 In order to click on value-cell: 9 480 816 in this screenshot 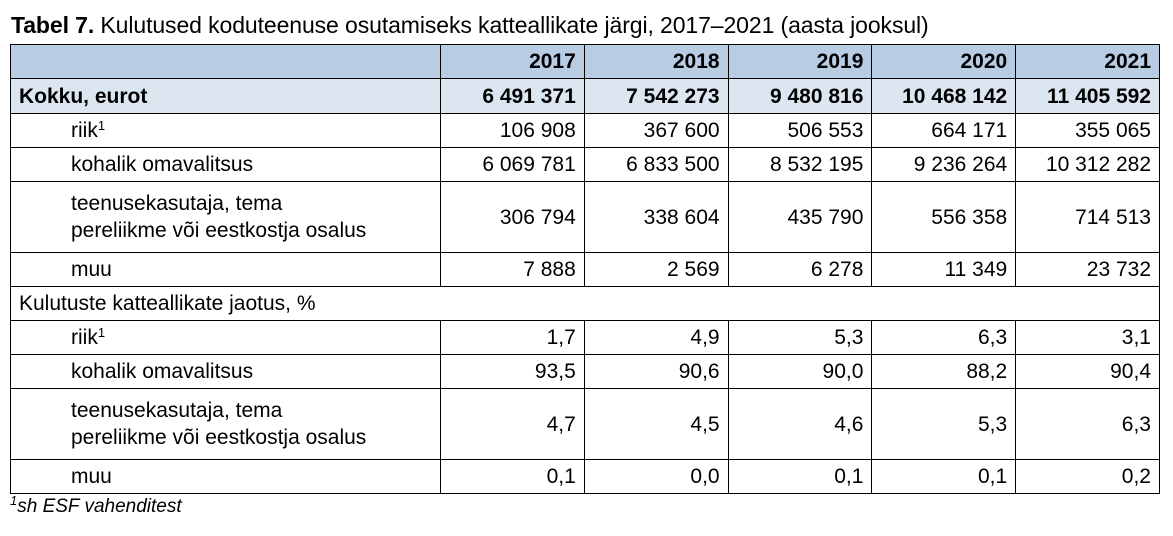, I will do `click(800, 96)`.